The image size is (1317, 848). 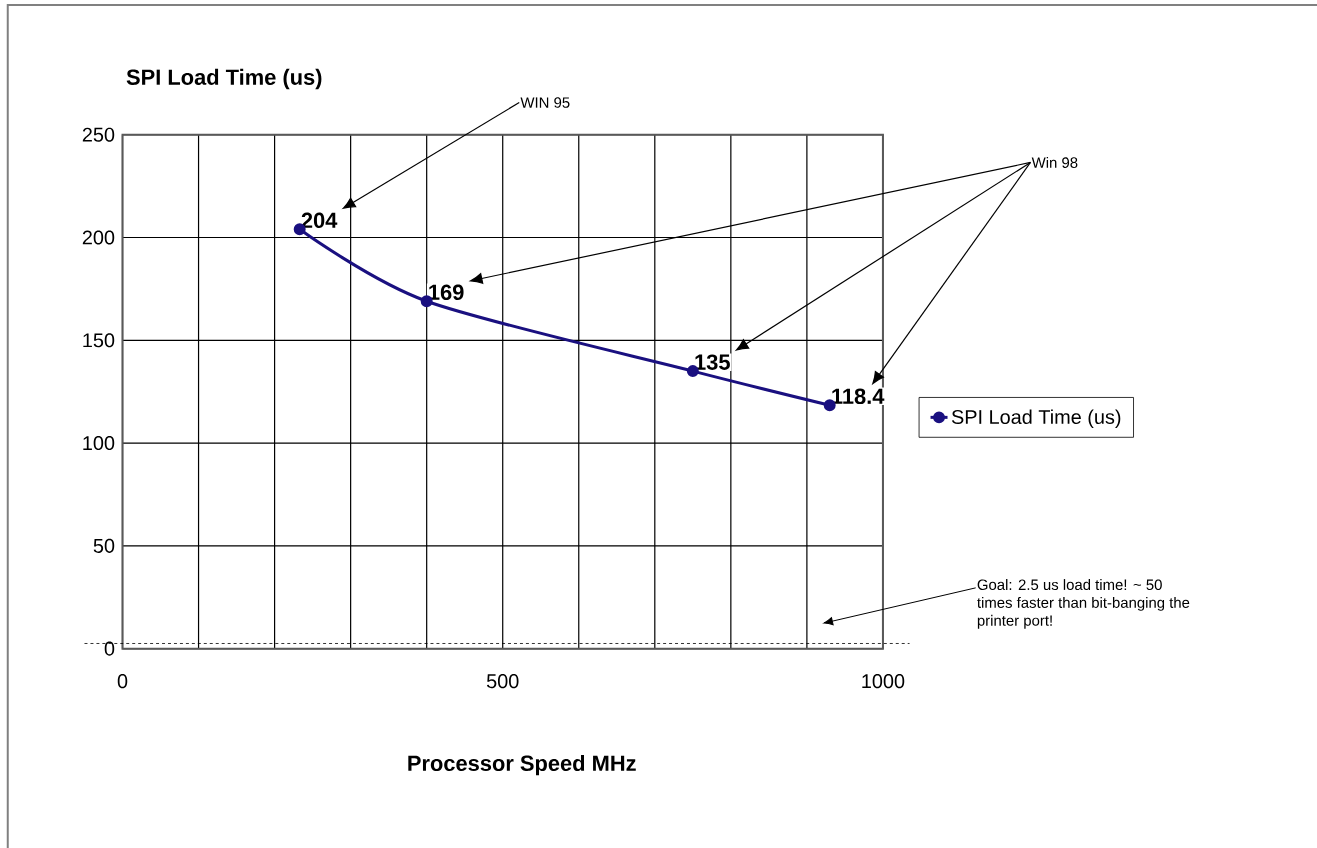 I want to click on y-tick-label: 0, so click(x=109, y=648).